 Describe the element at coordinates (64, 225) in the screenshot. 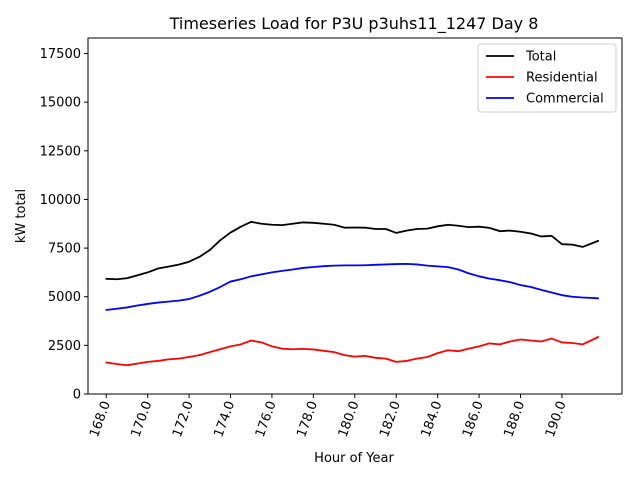

I see `y-axis-ticks: 0 2500 5000 7500 10000 12500 15000 17500` at that location.